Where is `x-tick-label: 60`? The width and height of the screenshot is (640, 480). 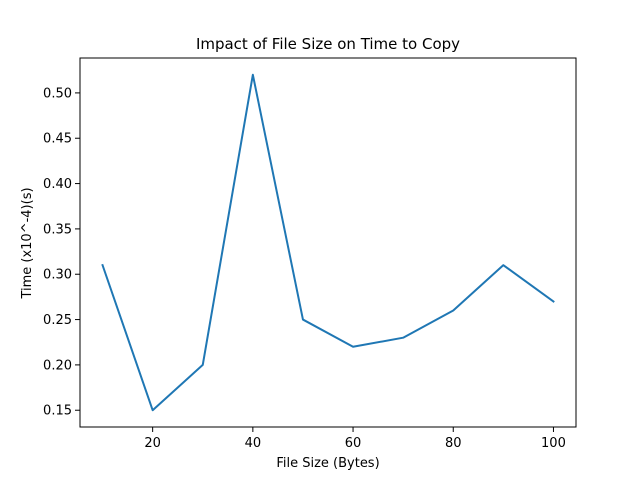 x-tick-label: 60 is located at coordinates (353, 443).